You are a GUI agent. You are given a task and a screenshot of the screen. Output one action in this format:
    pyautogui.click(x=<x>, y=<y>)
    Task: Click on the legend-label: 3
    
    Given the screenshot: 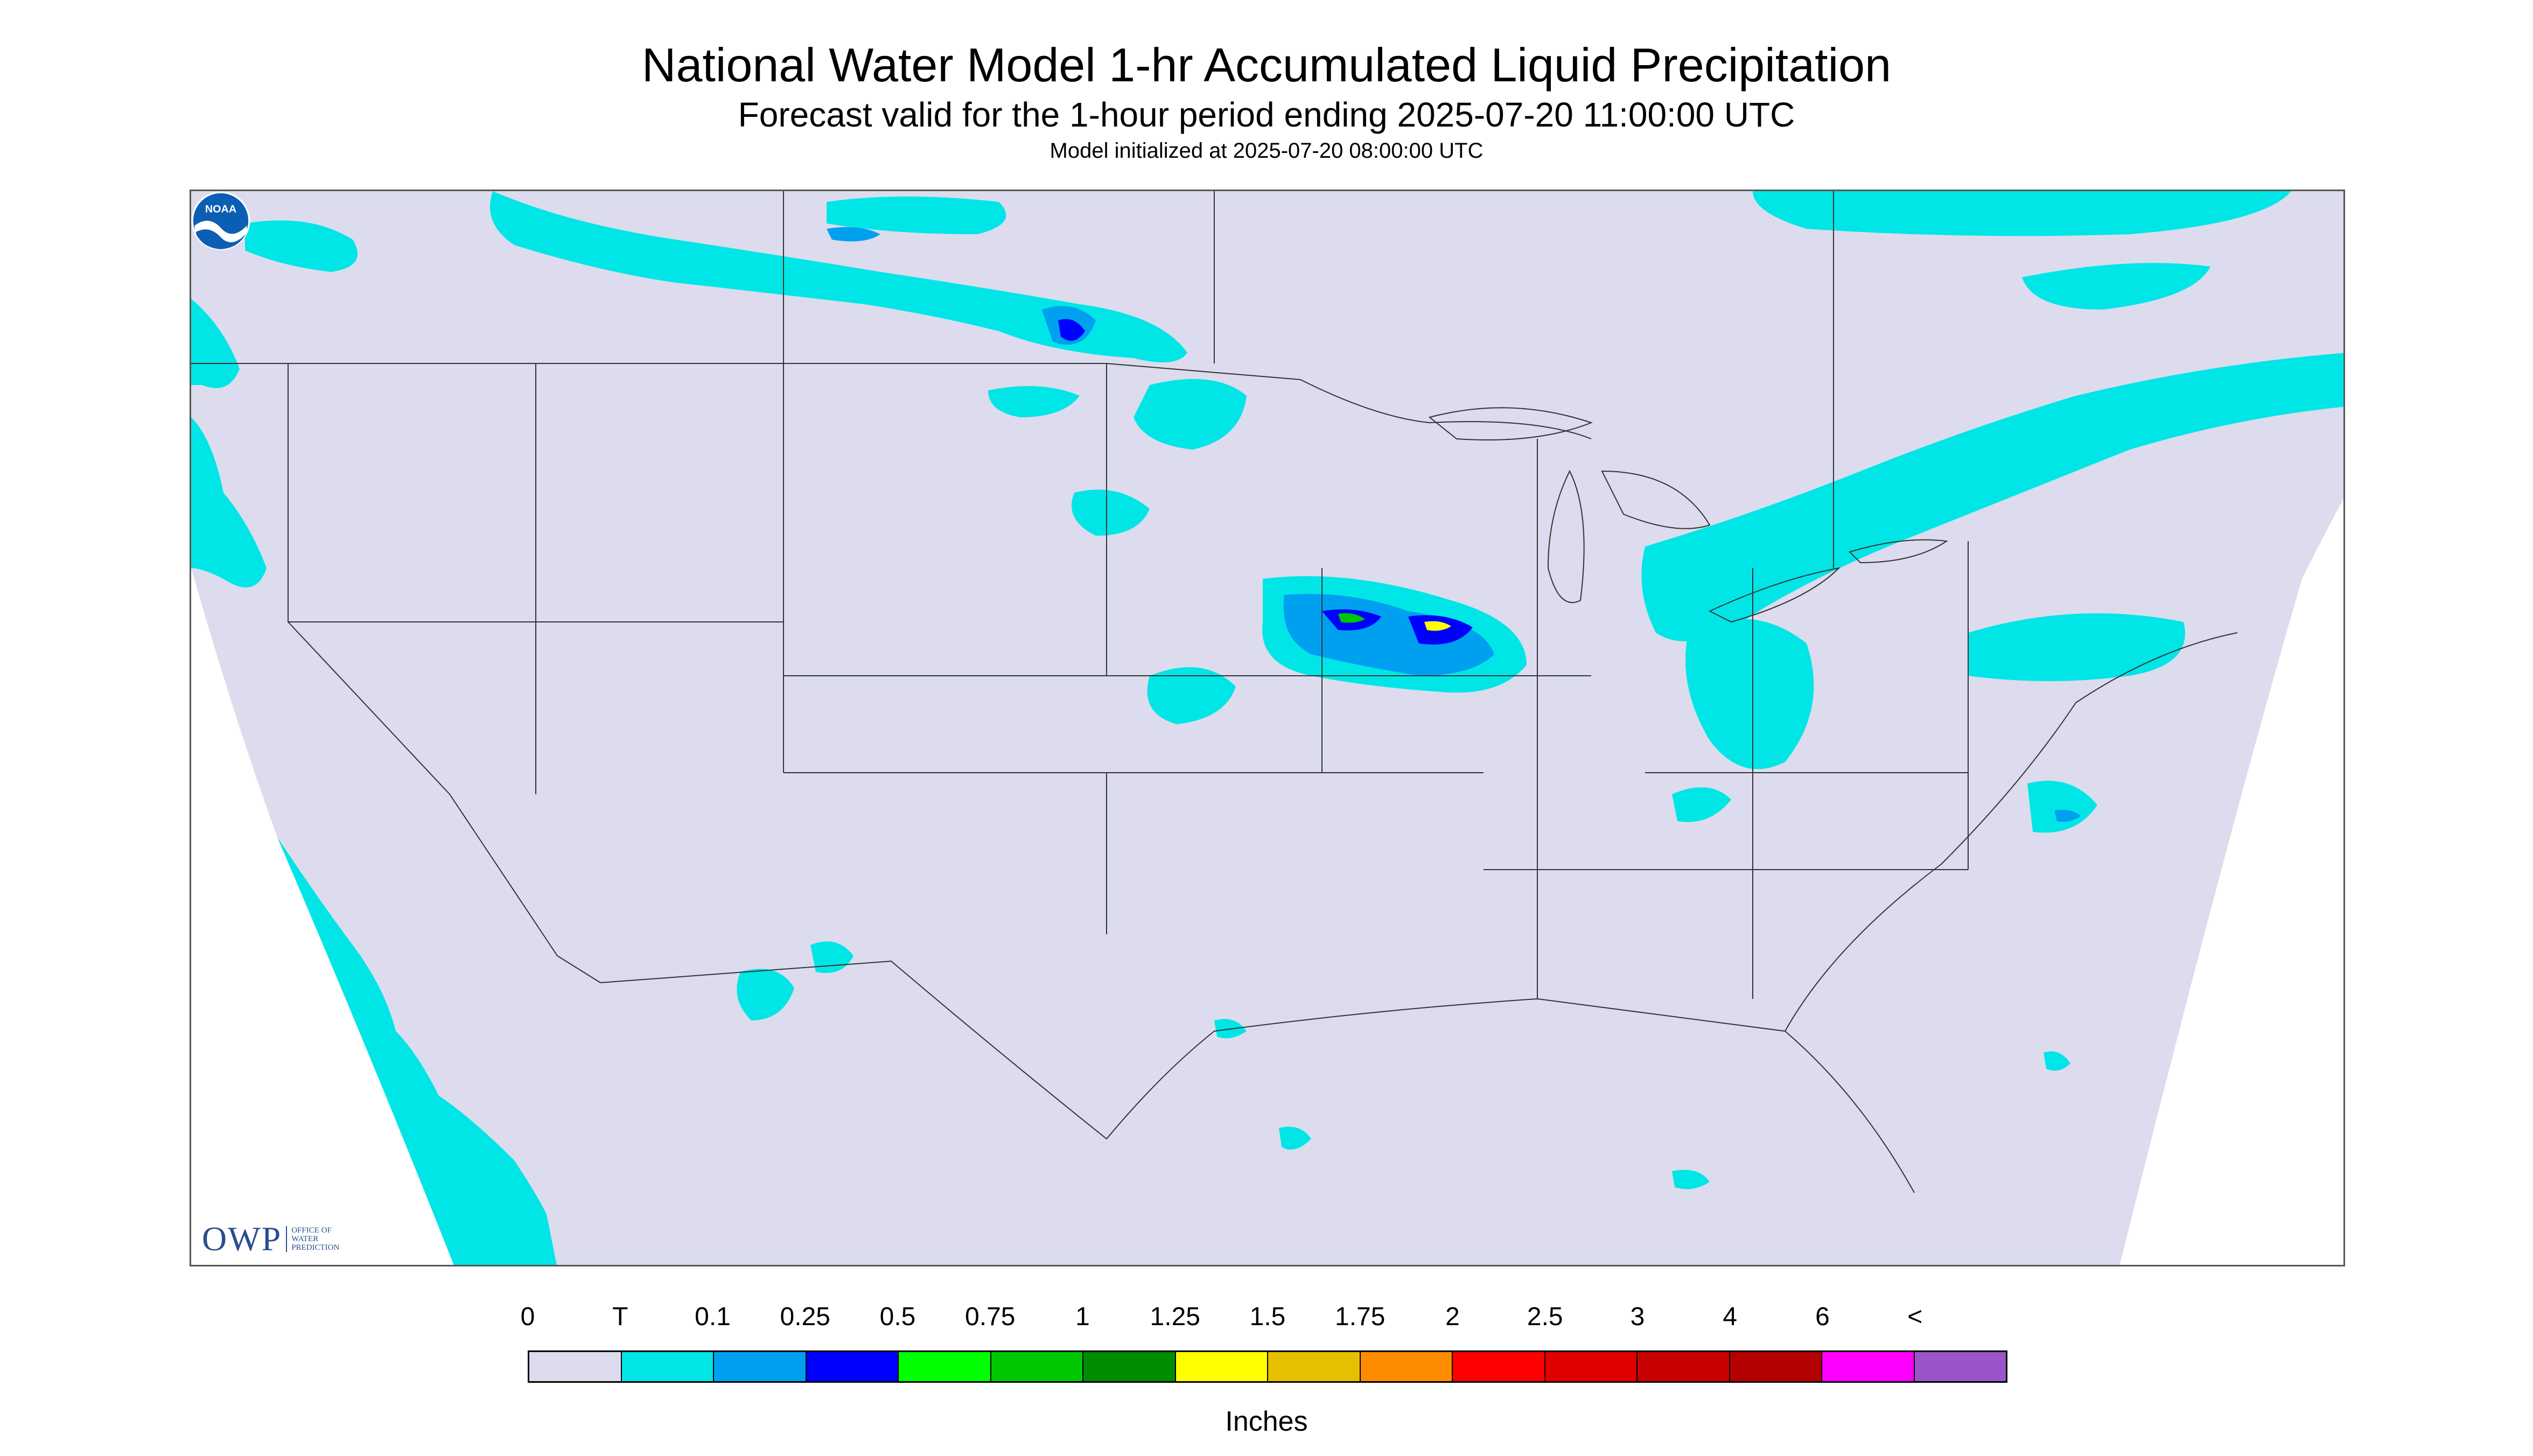 What is the action you would take?
    pyautogui.click(x=1638, y=1317)
    